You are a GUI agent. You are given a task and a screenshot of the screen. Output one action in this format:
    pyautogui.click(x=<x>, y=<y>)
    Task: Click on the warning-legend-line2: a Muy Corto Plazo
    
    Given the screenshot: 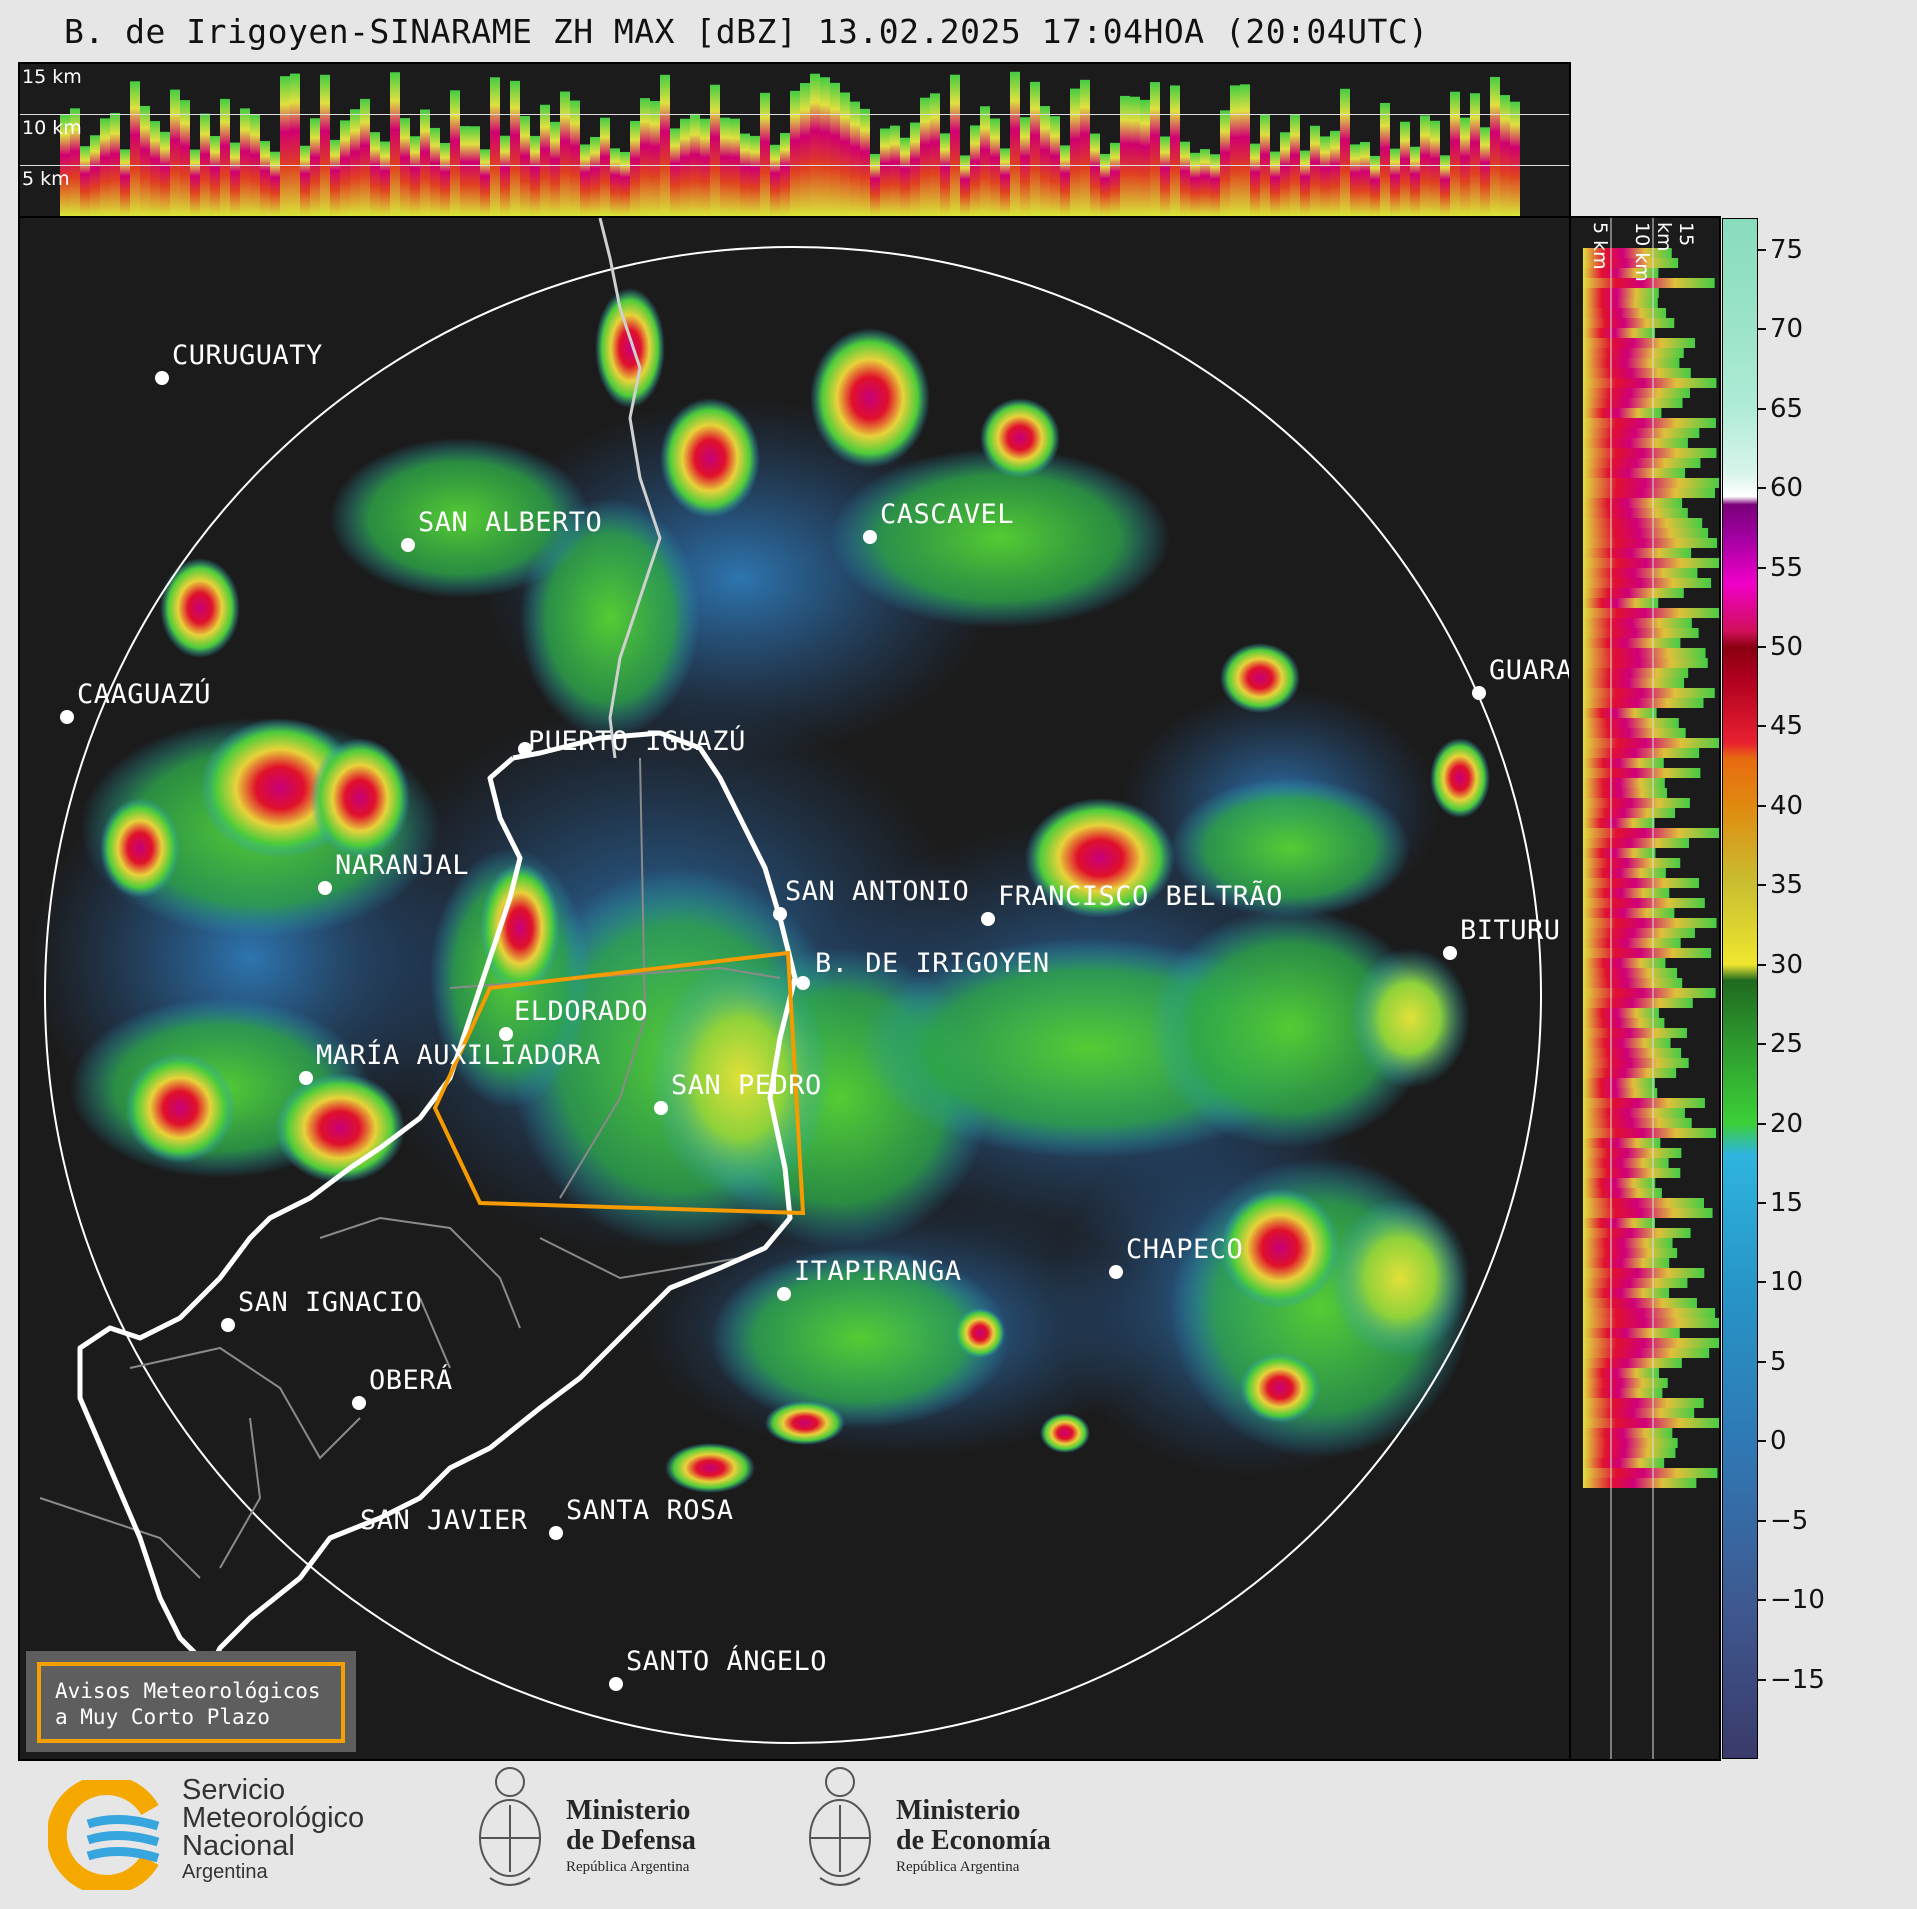 What is the action you would take?
    pyautogui.click(x=162, y=1717)
    